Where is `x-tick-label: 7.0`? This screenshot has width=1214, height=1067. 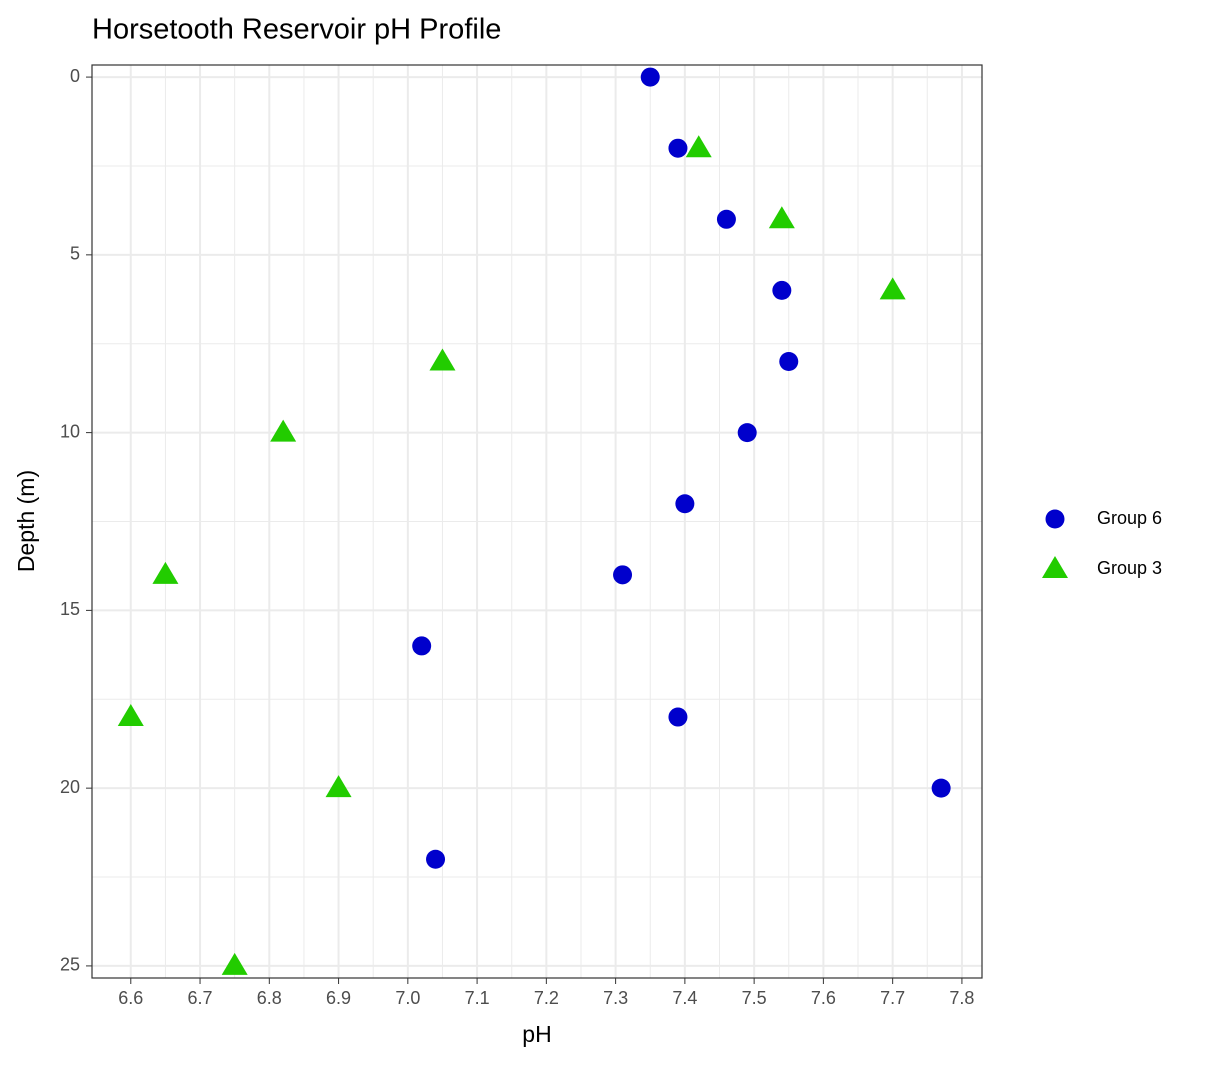 x-tick-label: 7.0 is located at coordinates (407, 998).